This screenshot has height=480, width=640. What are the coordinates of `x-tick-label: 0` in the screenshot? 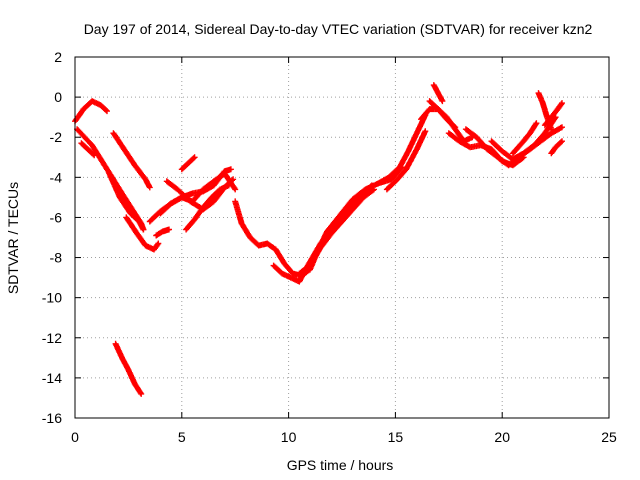 It's located at (75, 437).